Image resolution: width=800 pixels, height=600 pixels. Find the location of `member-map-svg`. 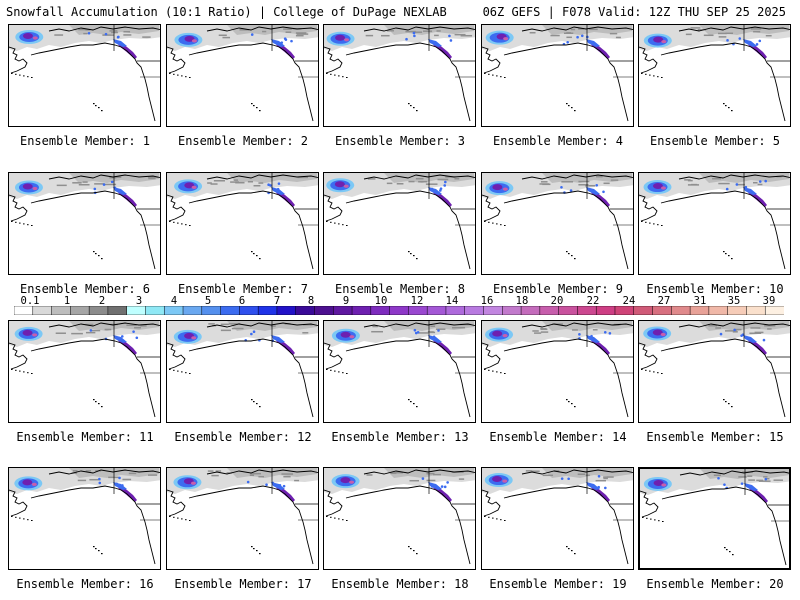

member-map-svg is located at coordinates (557, 369).